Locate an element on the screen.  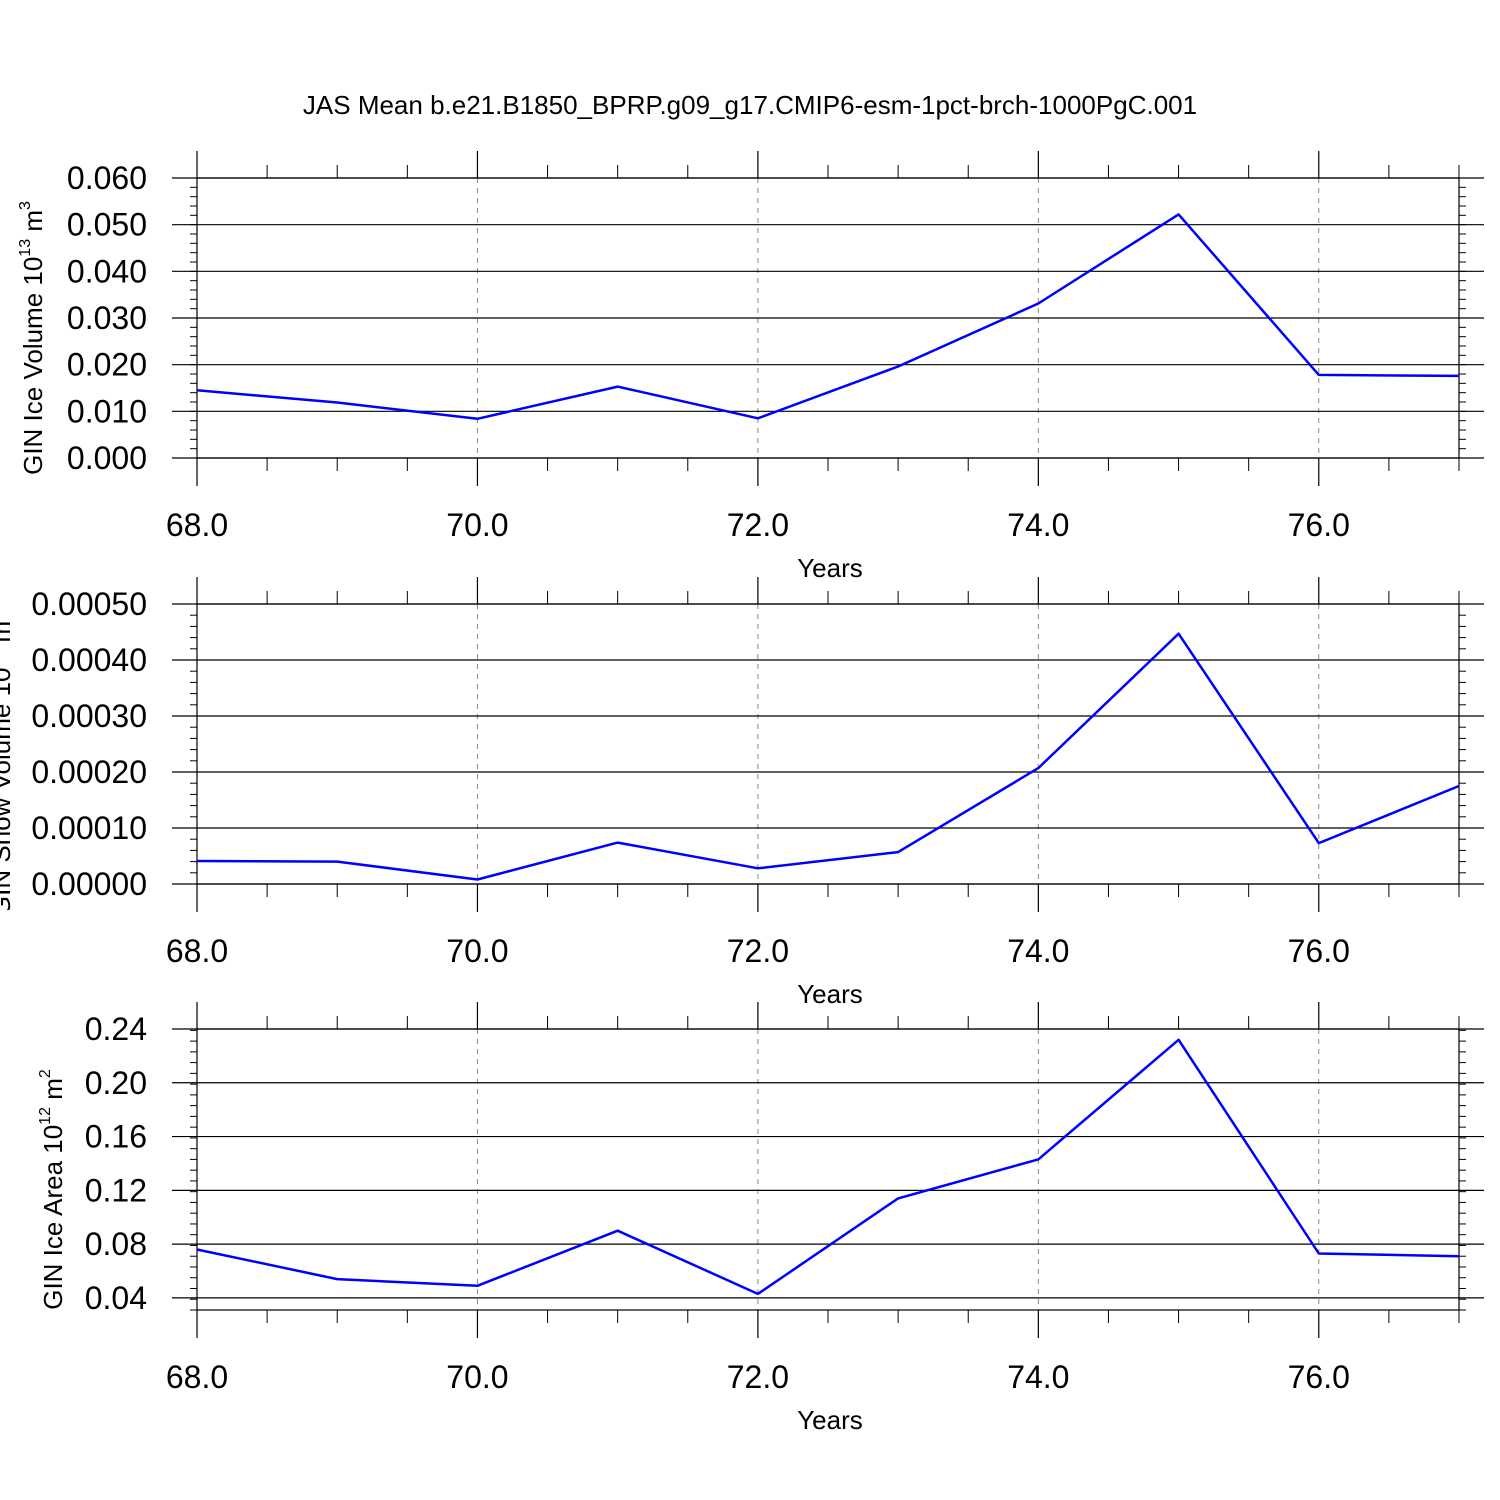
y-axis-title-exponent: 12 is located at coordinates (45, 1116).